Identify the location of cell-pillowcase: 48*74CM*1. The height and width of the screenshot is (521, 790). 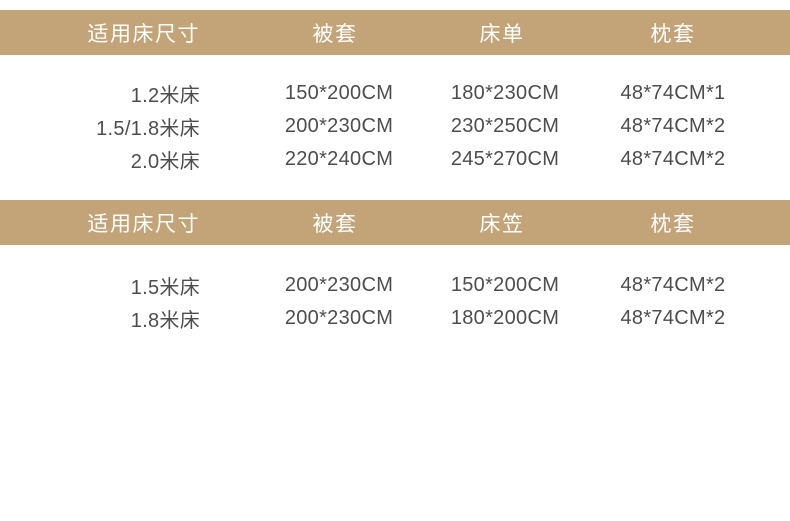
(673, 93).